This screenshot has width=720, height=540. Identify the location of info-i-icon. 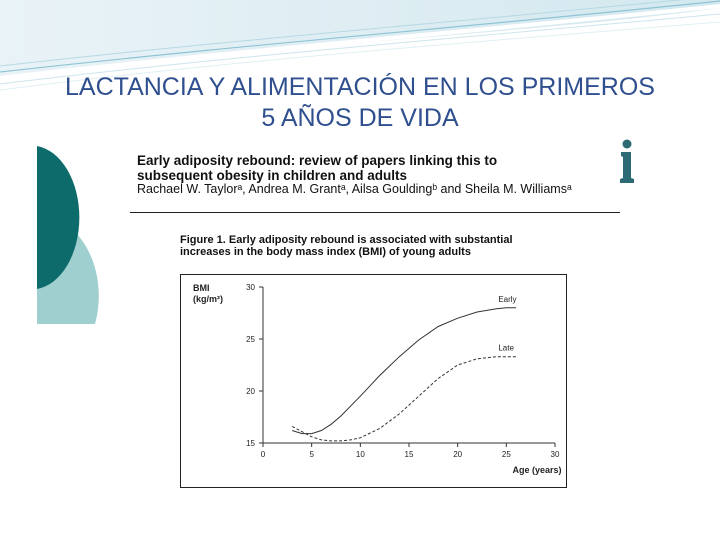
(627, 161).